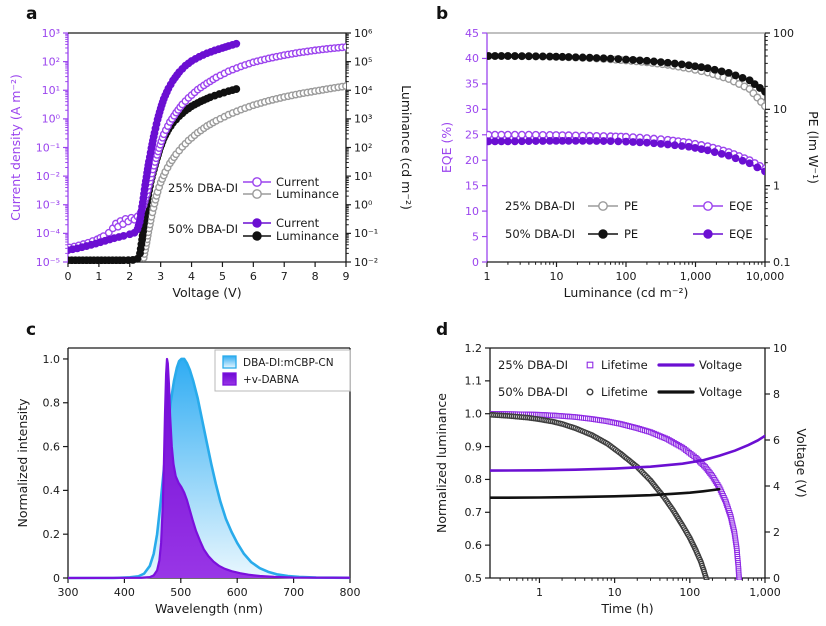  Describe the element at coordinates (52, 446) in the screenshot. I see `svg-text: 0.6` at that location.